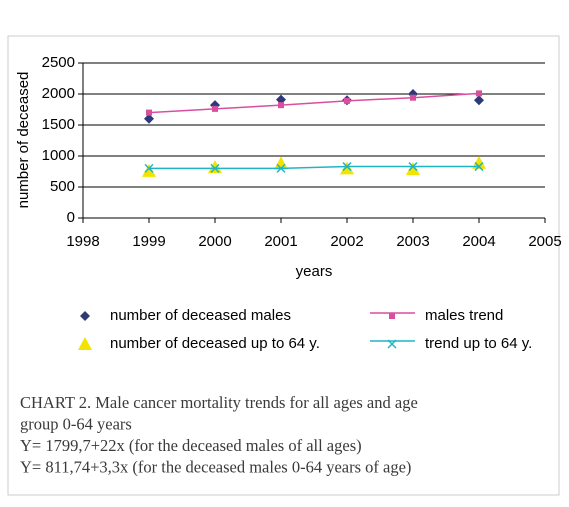  What do you see at coordinates (412, 241) in the screenshot?
I see `x-tick-label: 2003` at bounding box center [412, 241].